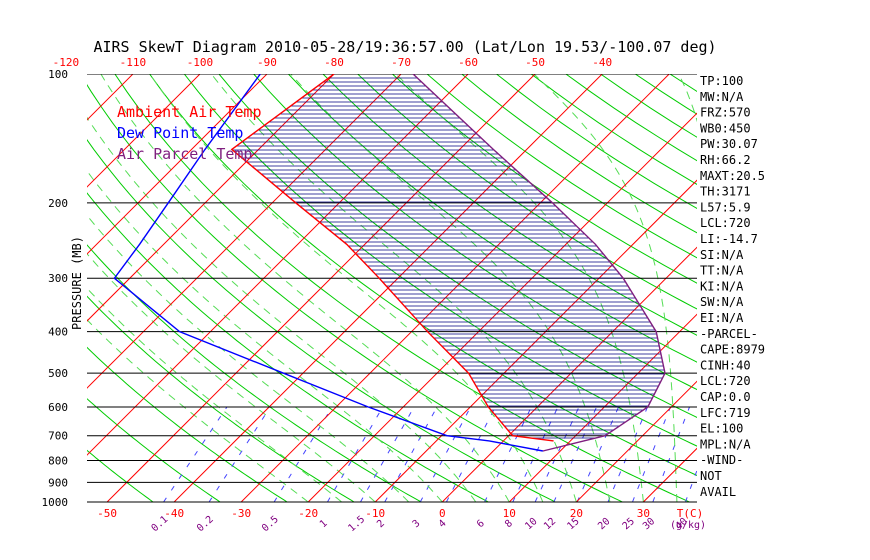 The height and width of the screenshot is (560, 870). Describe the element at coordinates (324, 524) in the screenshot. I see `mixing-ratio-label: 1` at that location.